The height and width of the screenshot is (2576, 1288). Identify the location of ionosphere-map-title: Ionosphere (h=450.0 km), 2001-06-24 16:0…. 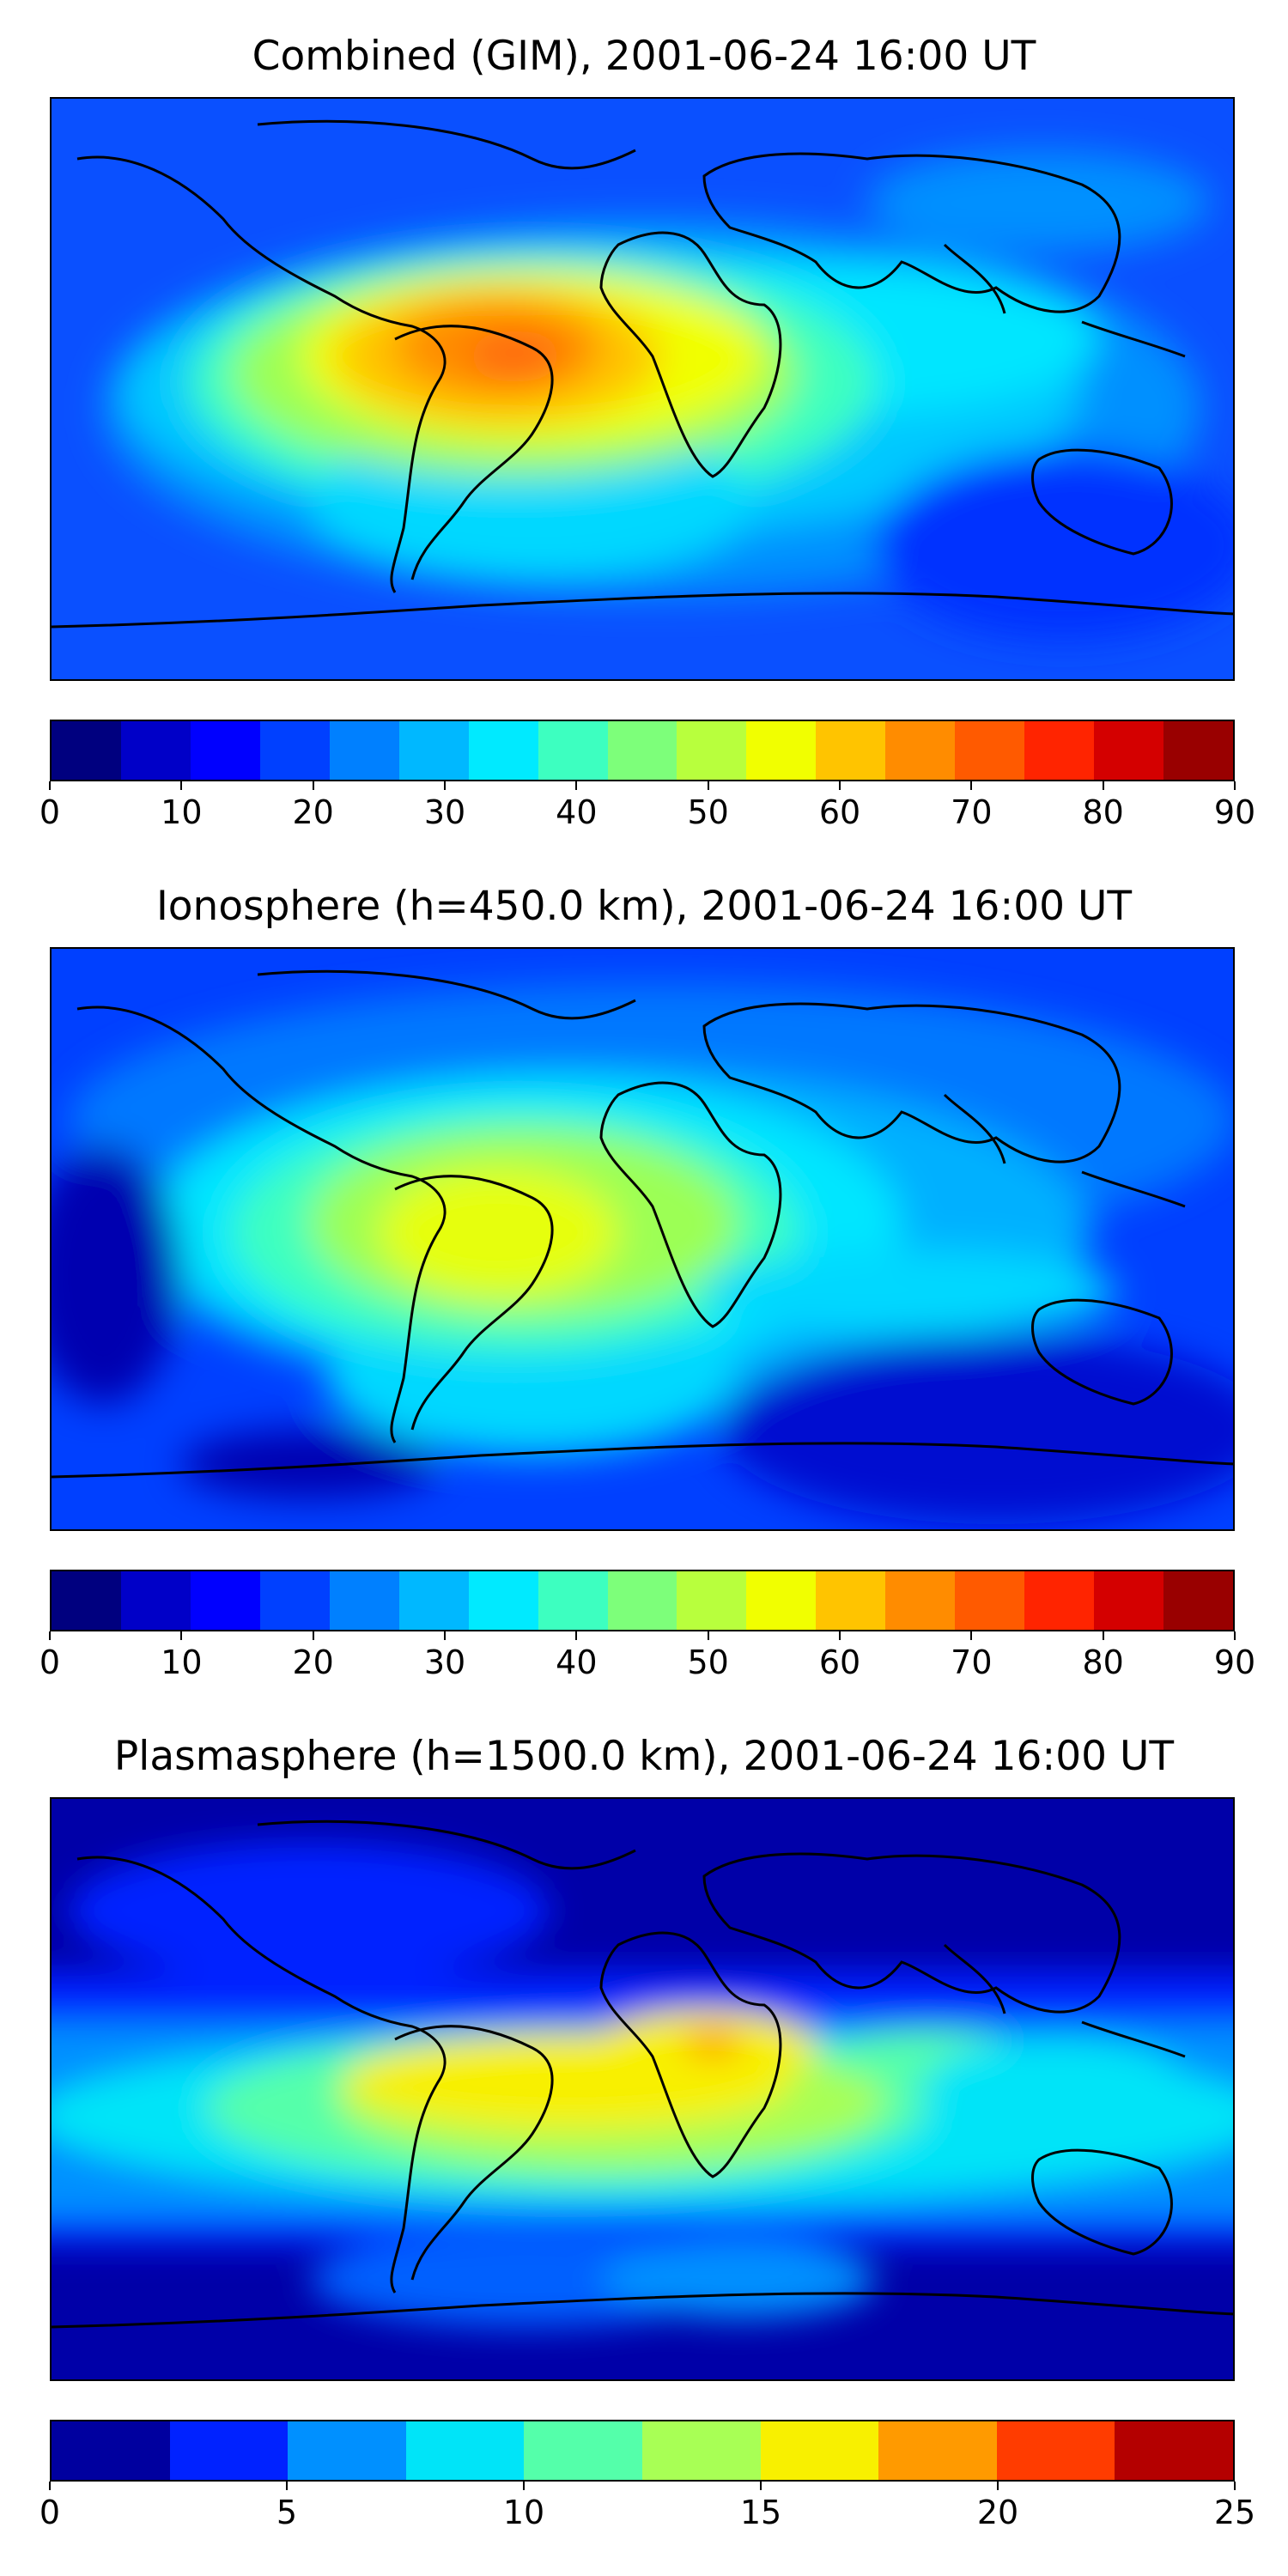
(644, 907).